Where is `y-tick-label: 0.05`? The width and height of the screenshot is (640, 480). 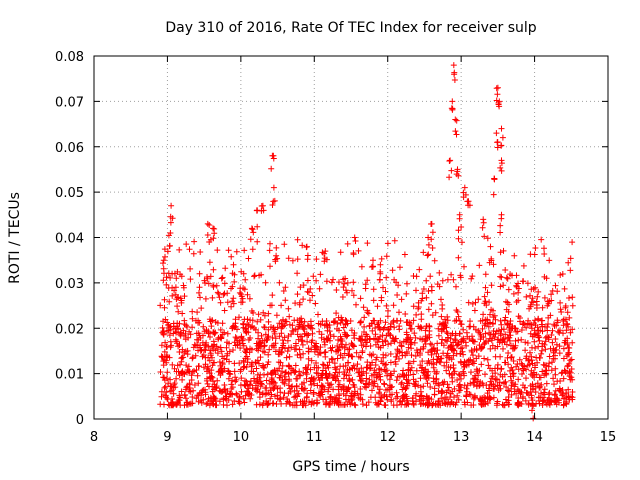
y-tick-label: 0.05 is located at coordinates (69, 193).